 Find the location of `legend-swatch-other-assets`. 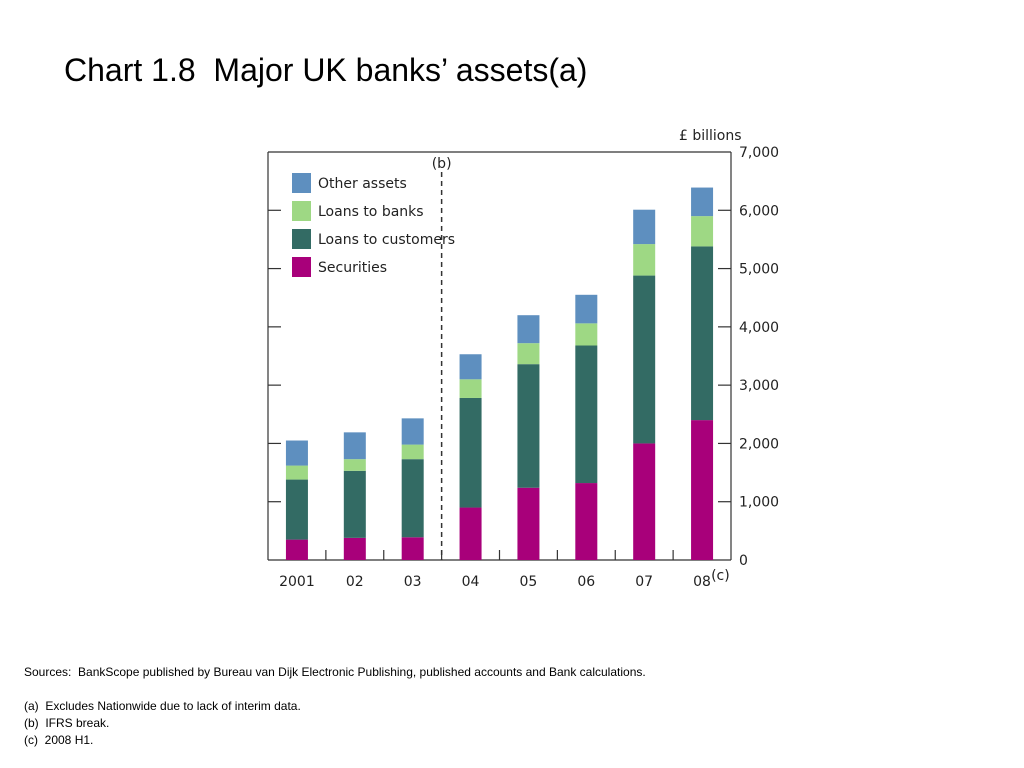

legend-swatch-other-assets is located at coordinates (301, 183).